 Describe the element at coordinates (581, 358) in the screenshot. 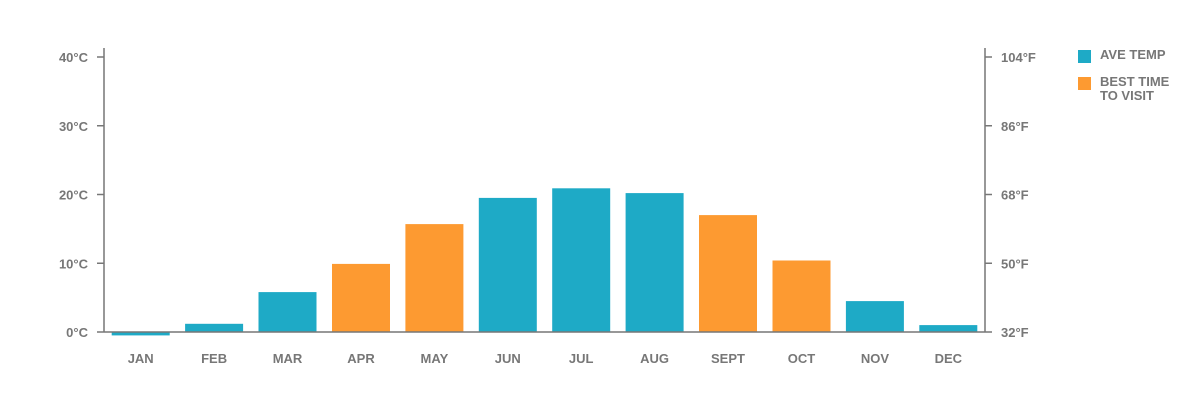

I see `x-tick-label-jul: JUL` at that location.